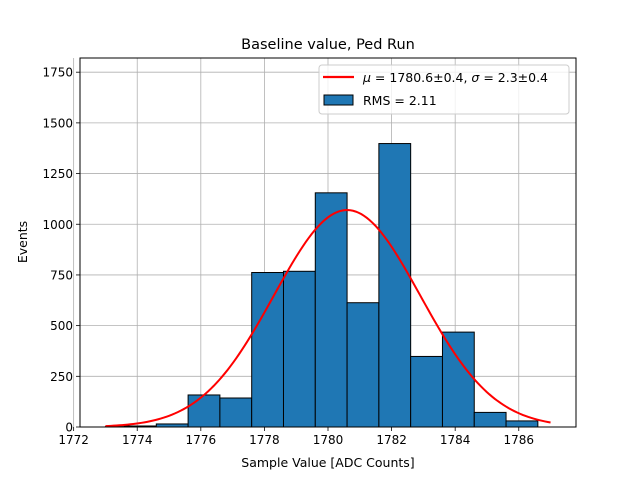 The width and height of the screenshot is (640, 480). Describe the element at coordinates (518, 440) in the screenshot. I see `x-tick-label: 1786` at that location.